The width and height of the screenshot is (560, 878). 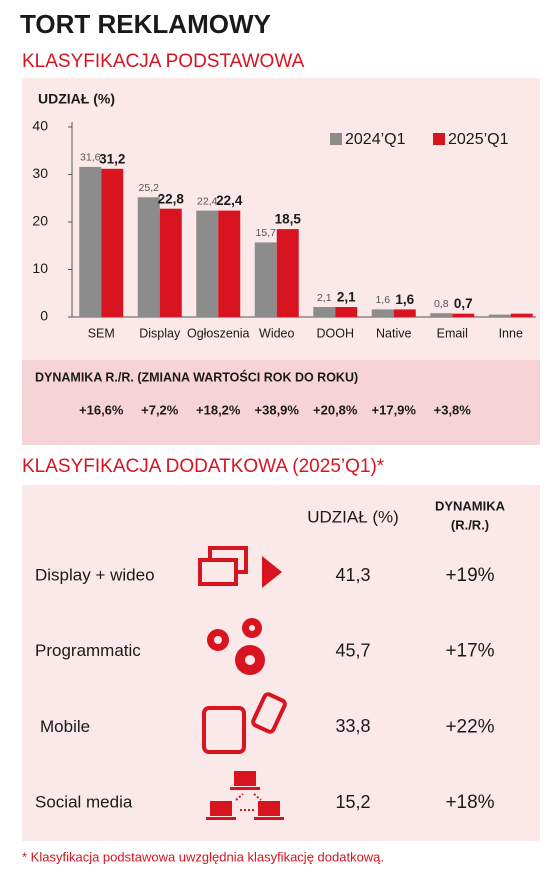 What do you see at coordinates (218, 333) in the screenshot?
I see `x-tick-label: Ogłoszenia` at bounding box center [218, 333].